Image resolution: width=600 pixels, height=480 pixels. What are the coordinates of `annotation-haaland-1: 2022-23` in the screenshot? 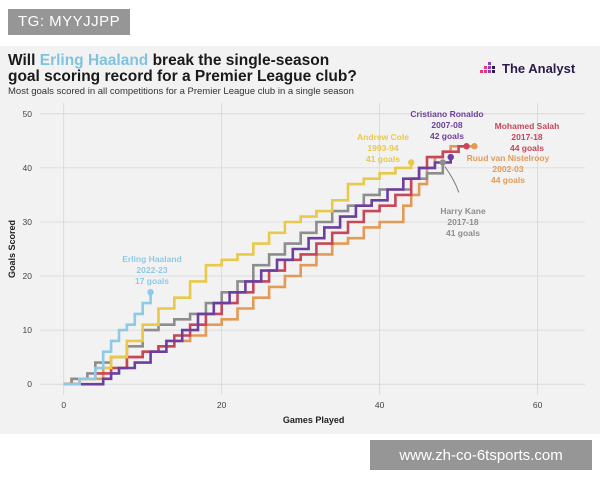 It's located at (151, 270).